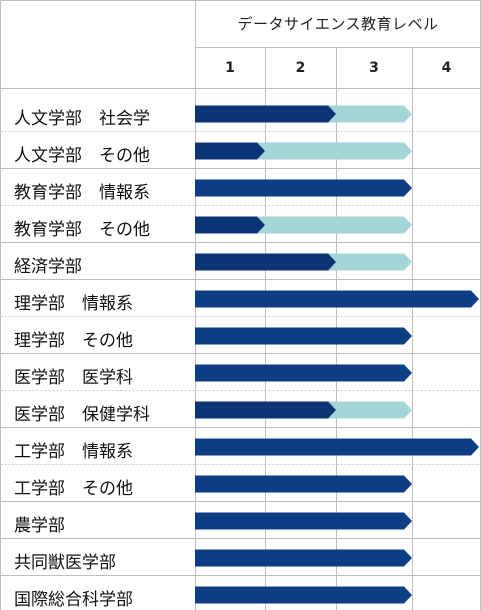 The image size is (481, 610). Describe the element at coordinates (374, 68) in the screenshot. I see `level-3-header: 3` at that location.